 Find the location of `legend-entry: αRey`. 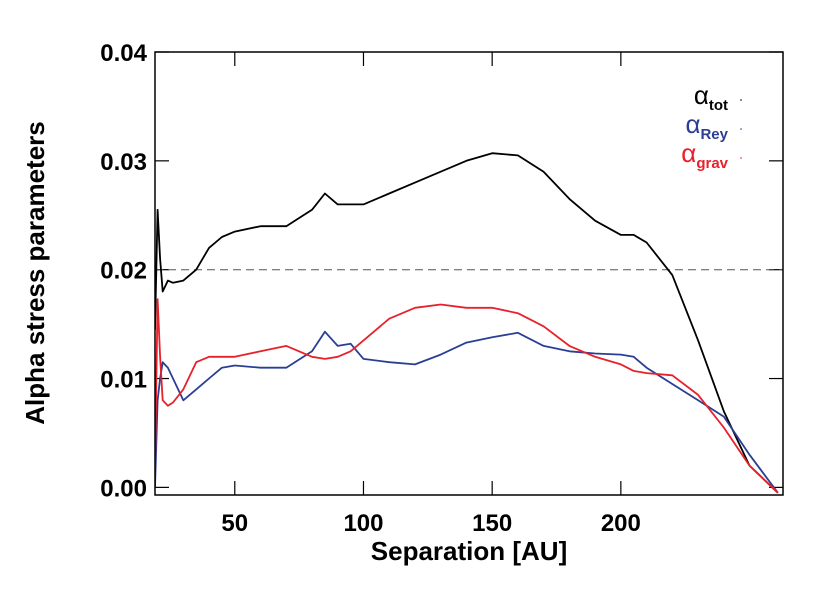

legend-entry: αRey is located at coordinates (706, 126).